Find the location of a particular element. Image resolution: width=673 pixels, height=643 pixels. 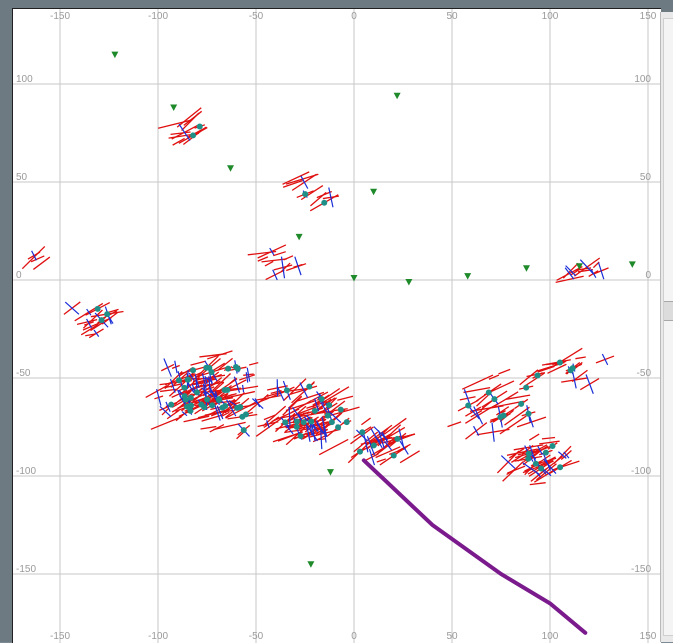

x-tick-label-bottom: 0 is located at coordinates (354, 636).